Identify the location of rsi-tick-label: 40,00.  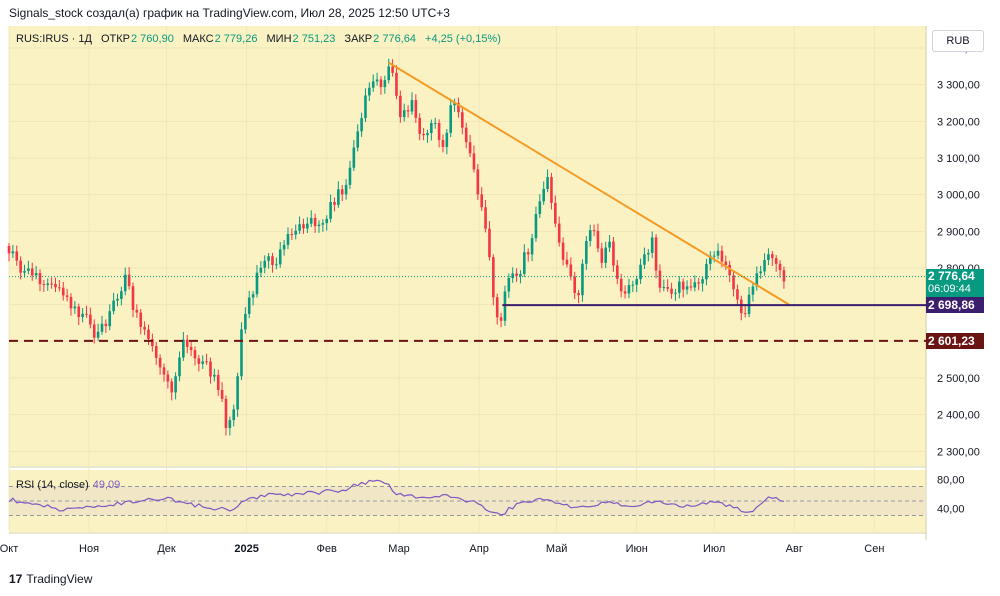
(951, 509).